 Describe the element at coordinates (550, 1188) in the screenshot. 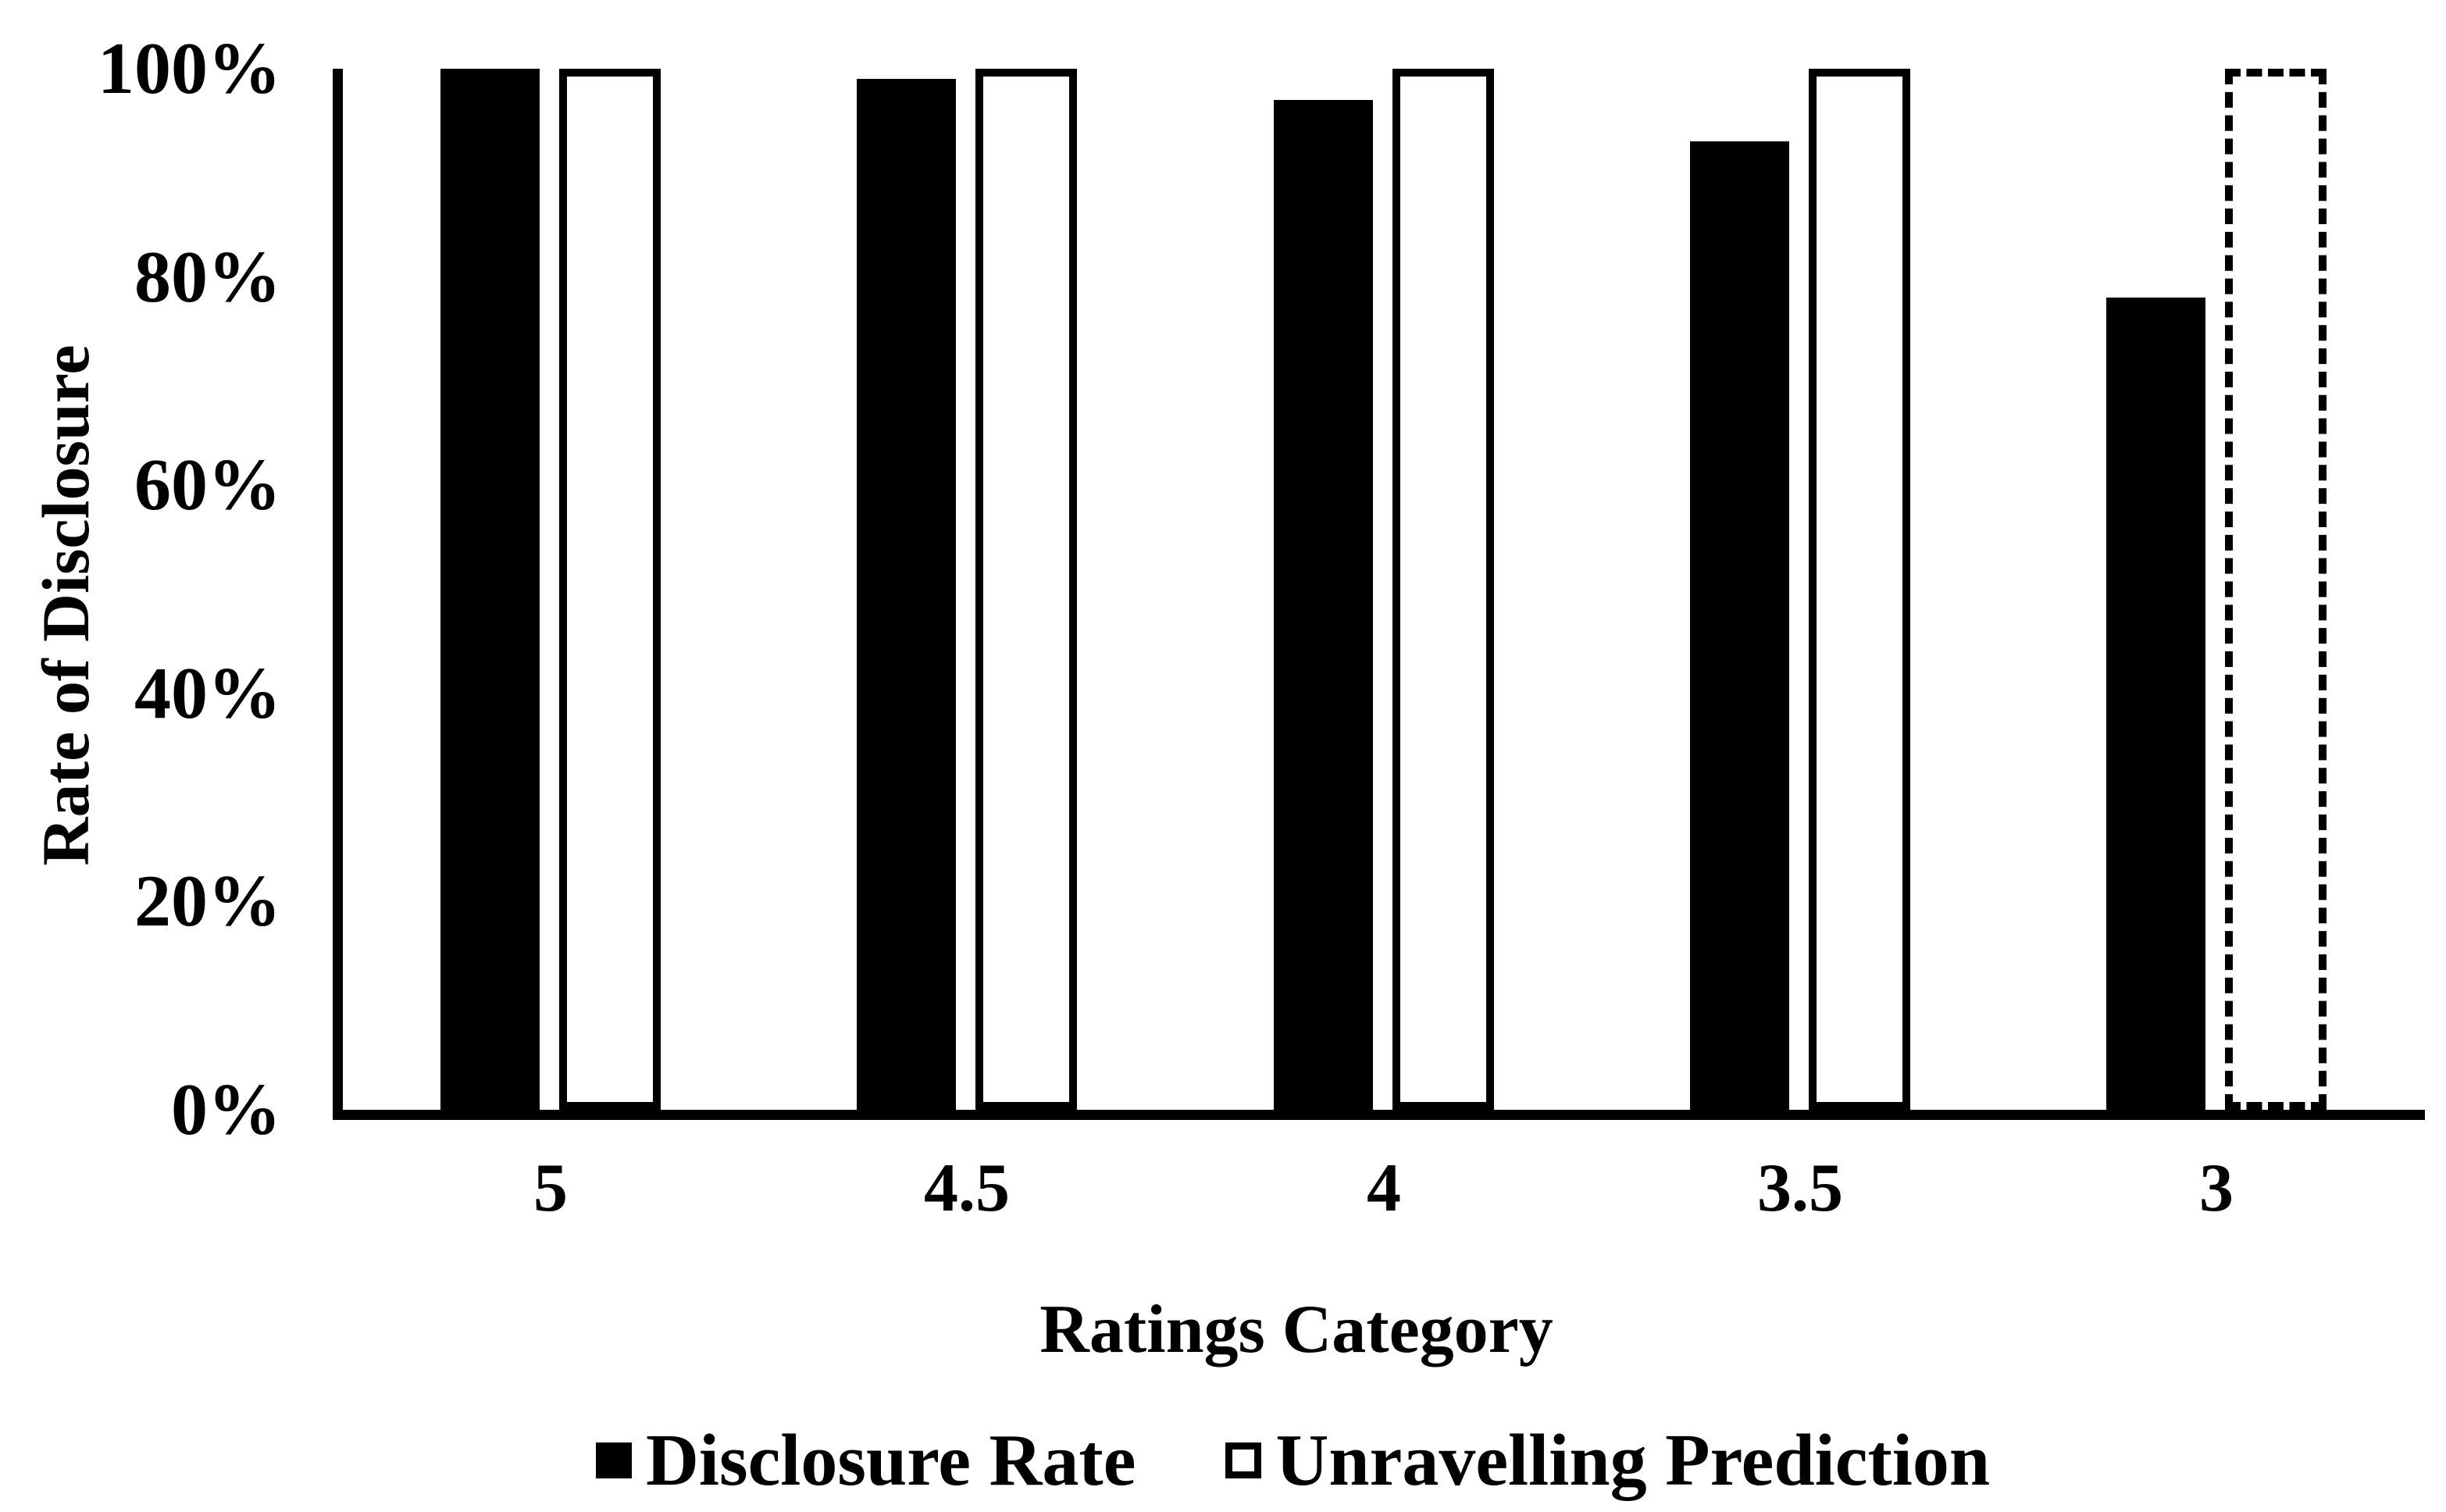

I see `x-tick-label: 5` at that location.